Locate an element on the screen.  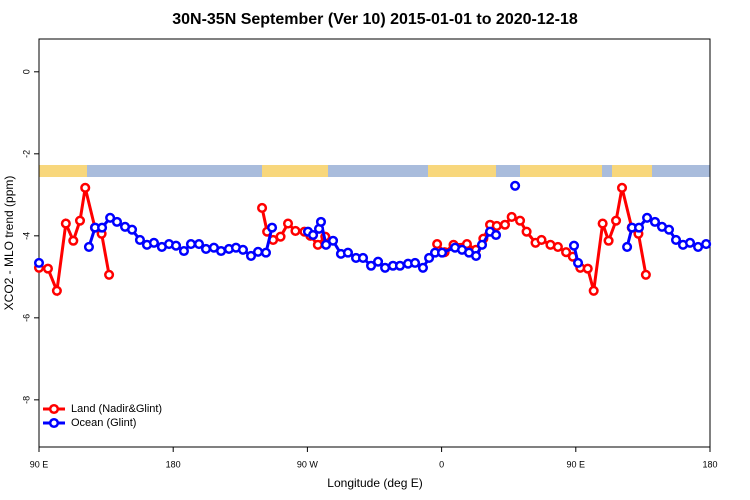
y-tick-label: -4 is located at coordinates (26, 236).